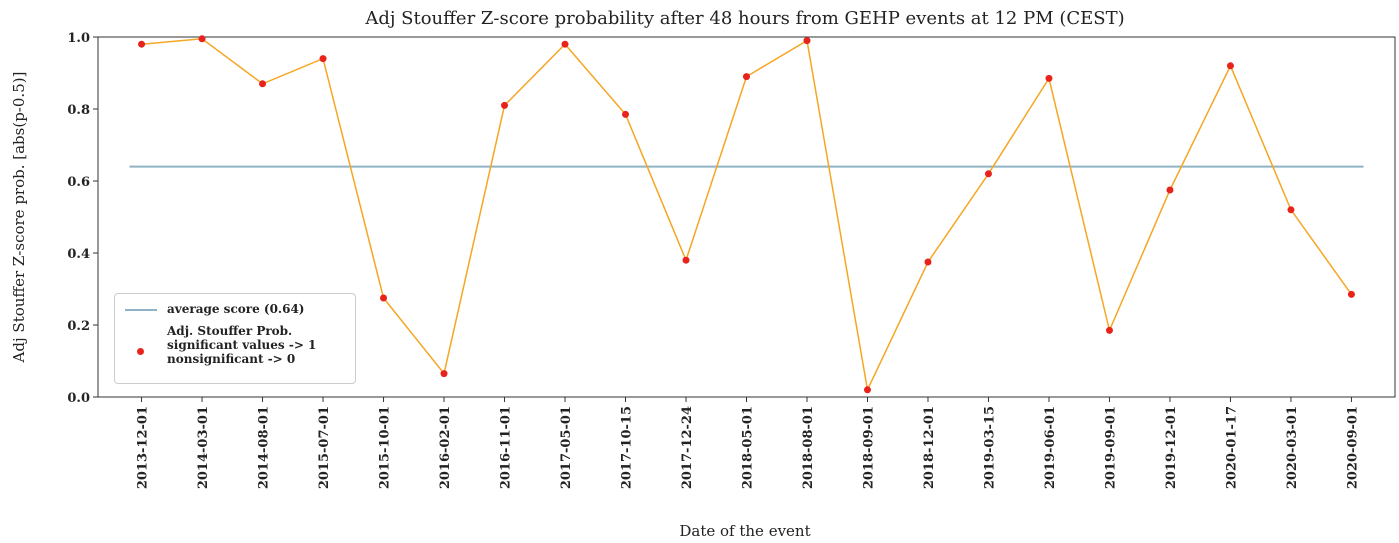 The image size is (1399, 543). I want to click on x-tick-label: 2019-03-15, so click(989, 447).